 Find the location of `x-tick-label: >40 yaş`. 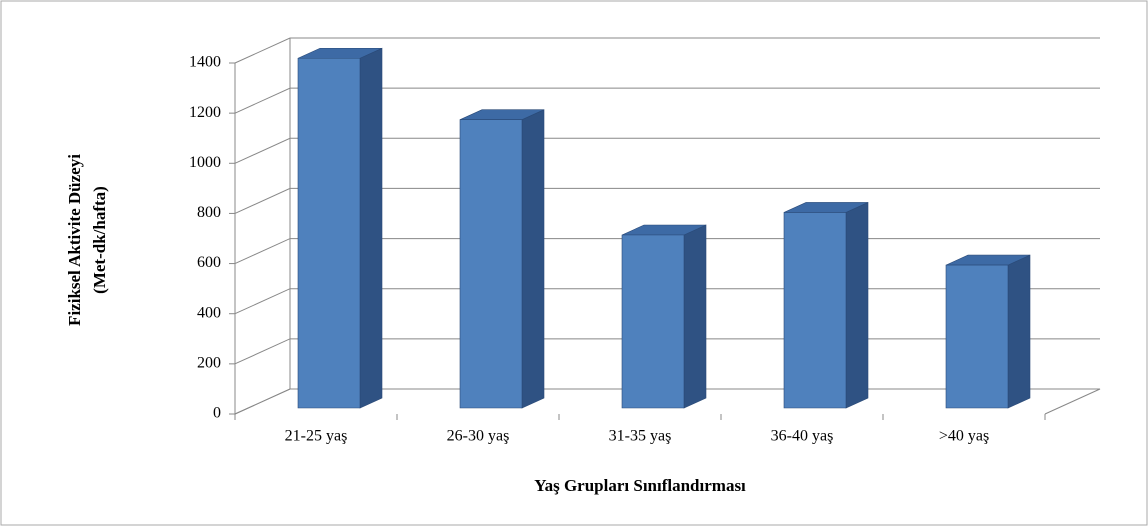

x-tick-label: >40 yaş is located at coordinates (964, 436).